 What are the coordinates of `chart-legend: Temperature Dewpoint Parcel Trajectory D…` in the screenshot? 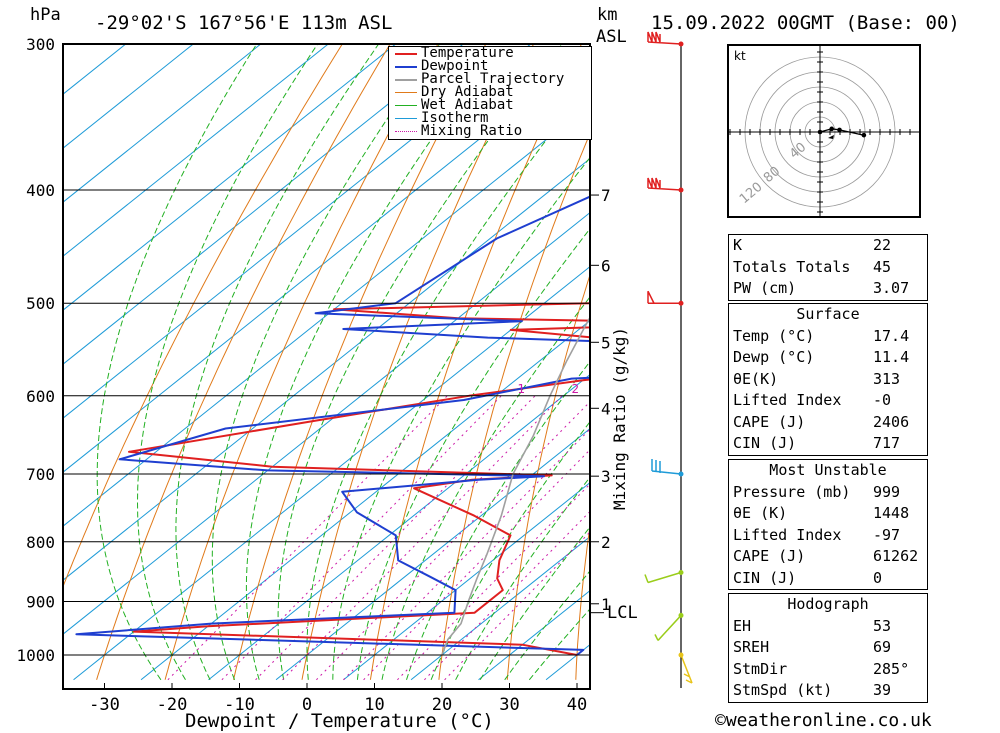 It's located at (490, 93).